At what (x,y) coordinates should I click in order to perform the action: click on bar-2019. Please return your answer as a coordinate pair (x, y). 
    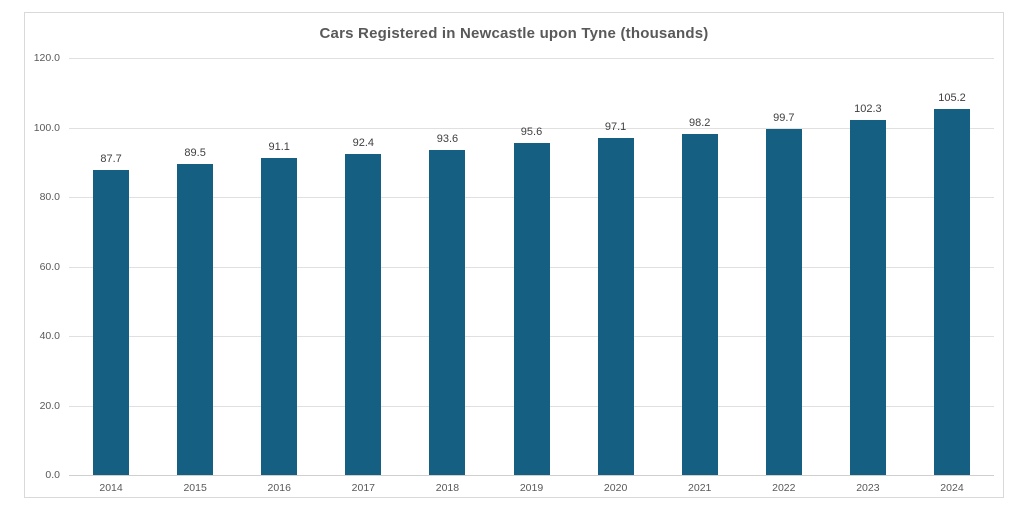
    Looking at the image, I should click on (531, 308).